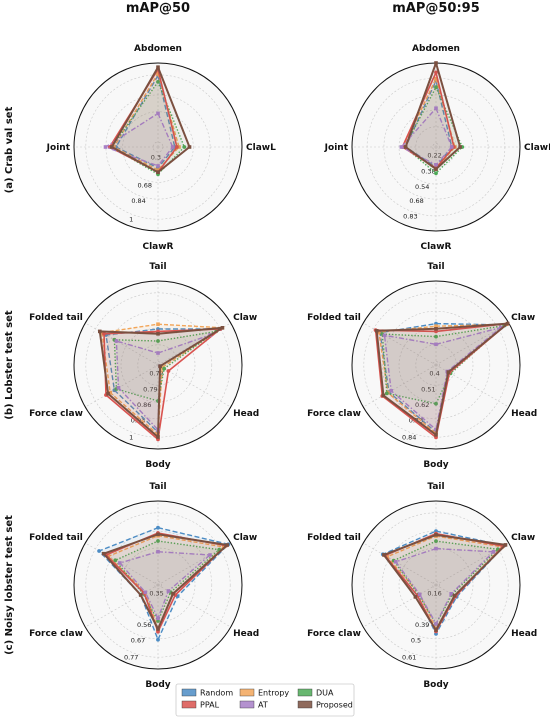 This screenshot has height=720, width=550. Describe the element at coordinates (436, 49) in the screenshot. I see `radar-axis-label: Abdomen` at that location.